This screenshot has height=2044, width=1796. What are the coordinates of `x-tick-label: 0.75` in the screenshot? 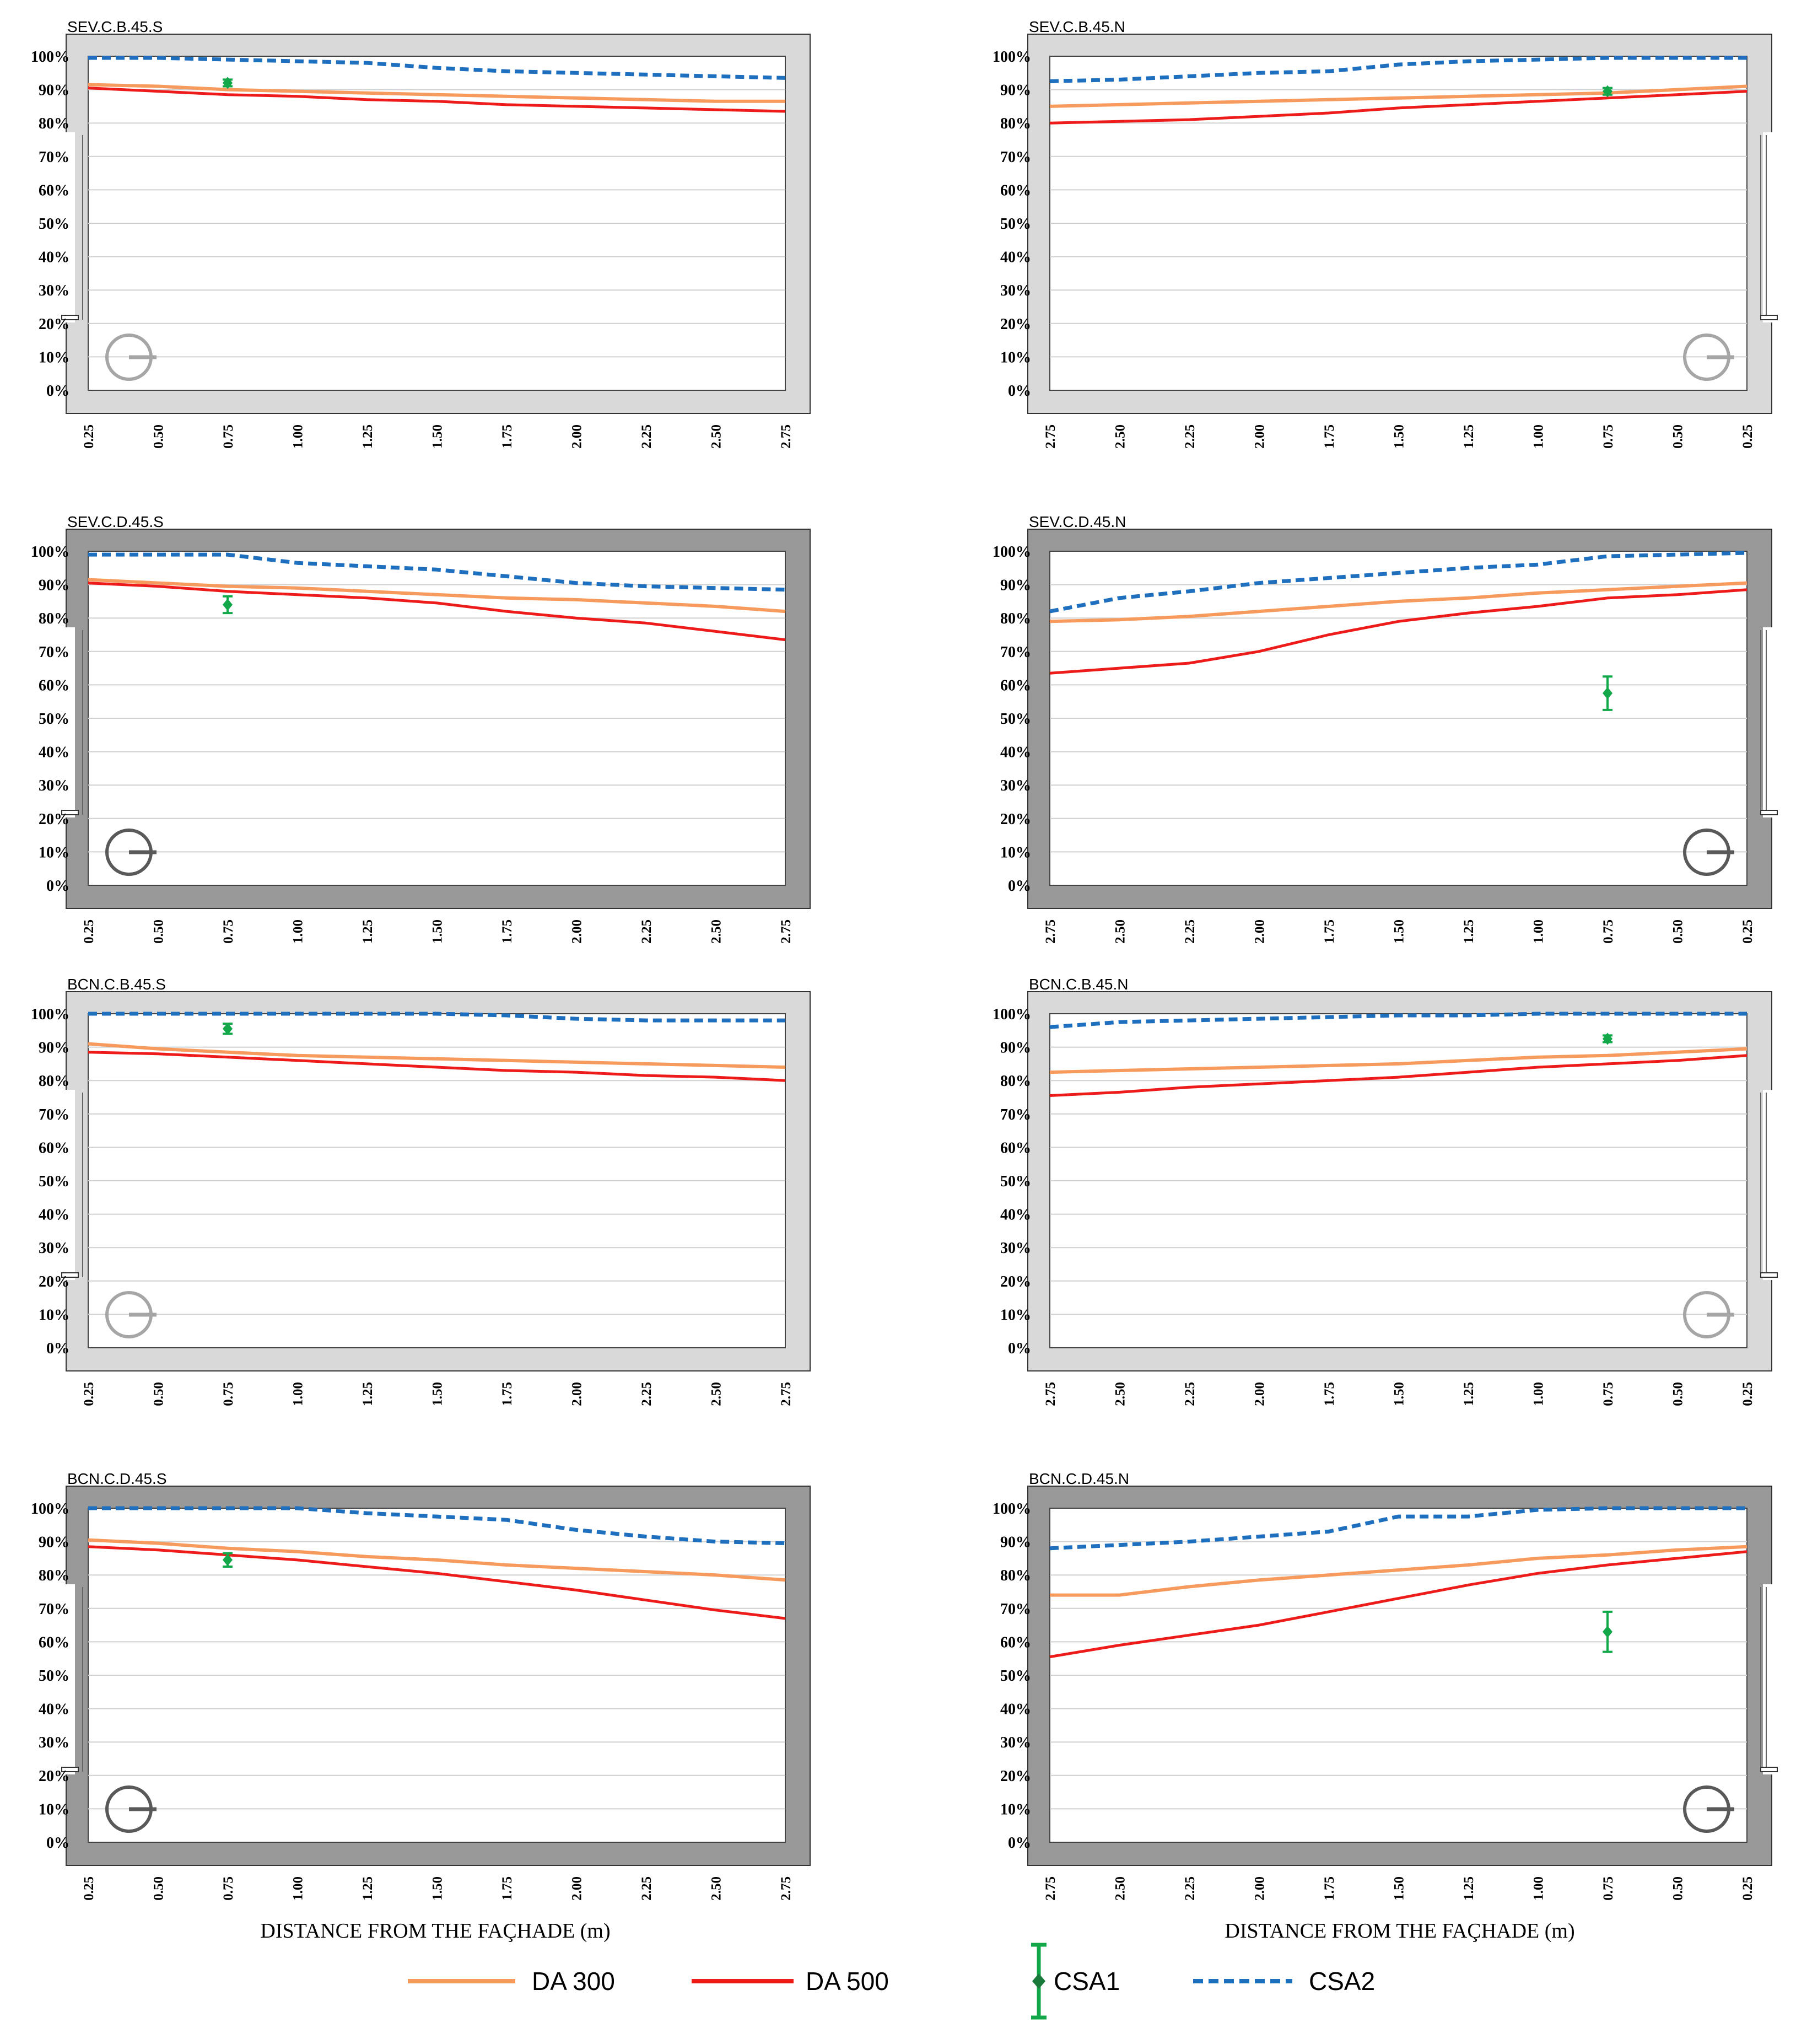 It's located at (229, 1888).